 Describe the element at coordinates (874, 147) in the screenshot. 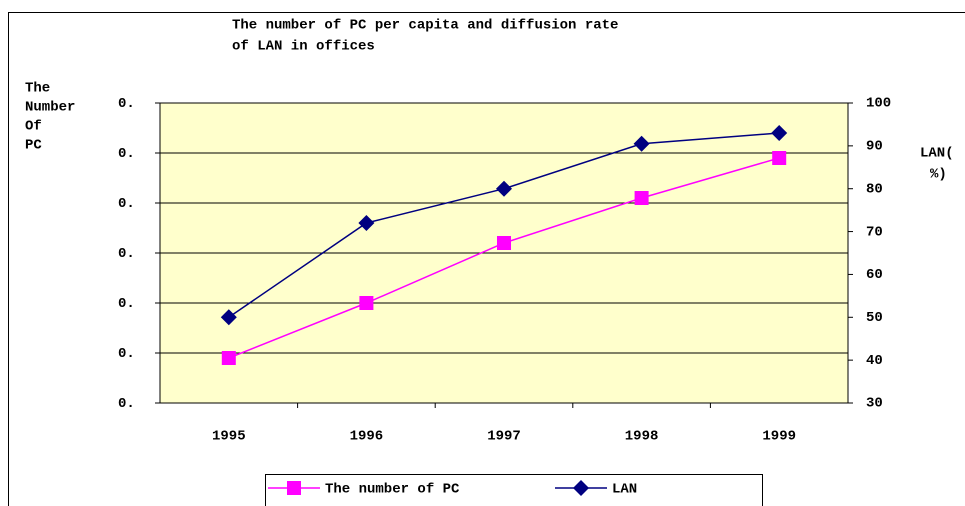

I see `y2-tick-label: 90` at that location.